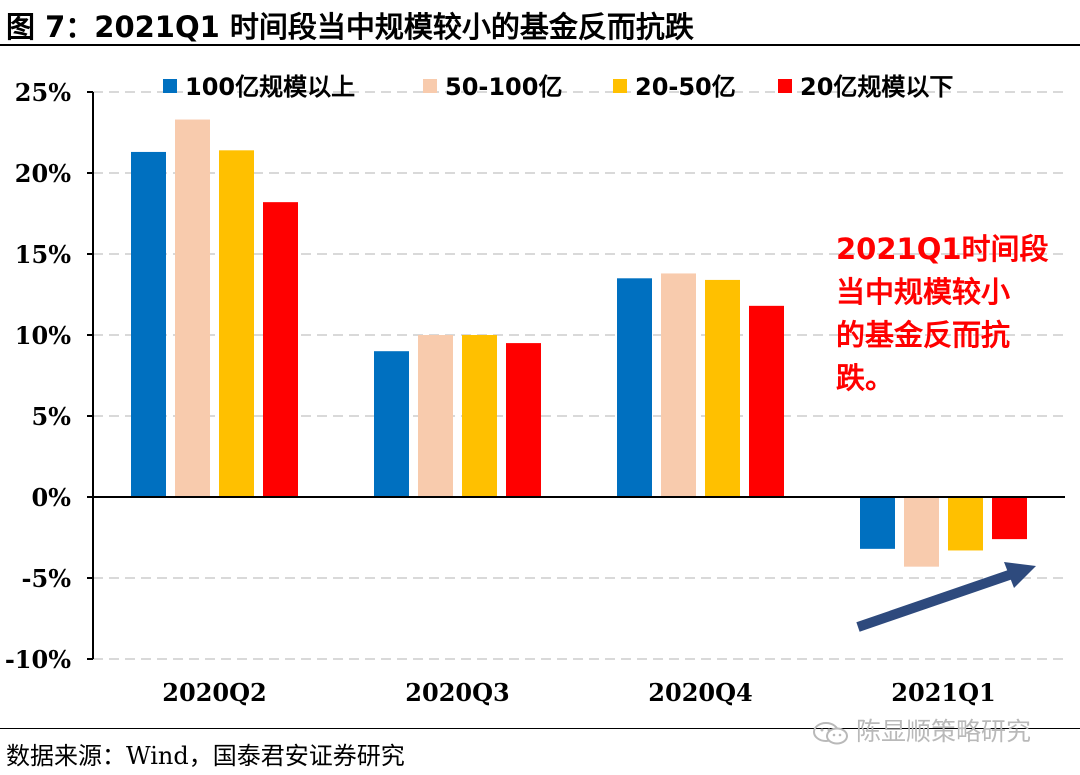 The image size is (1080, 775). I want to click on annotation-line: 当中规模较小, so click(923, 292).